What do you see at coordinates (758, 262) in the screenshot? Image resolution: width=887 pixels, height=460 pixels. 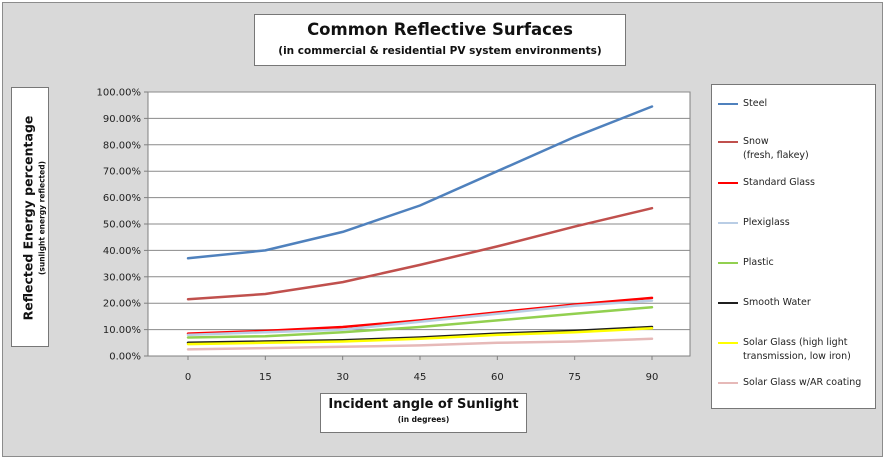 I see `legend-label: Plastic` at bounding box center [758, 262].